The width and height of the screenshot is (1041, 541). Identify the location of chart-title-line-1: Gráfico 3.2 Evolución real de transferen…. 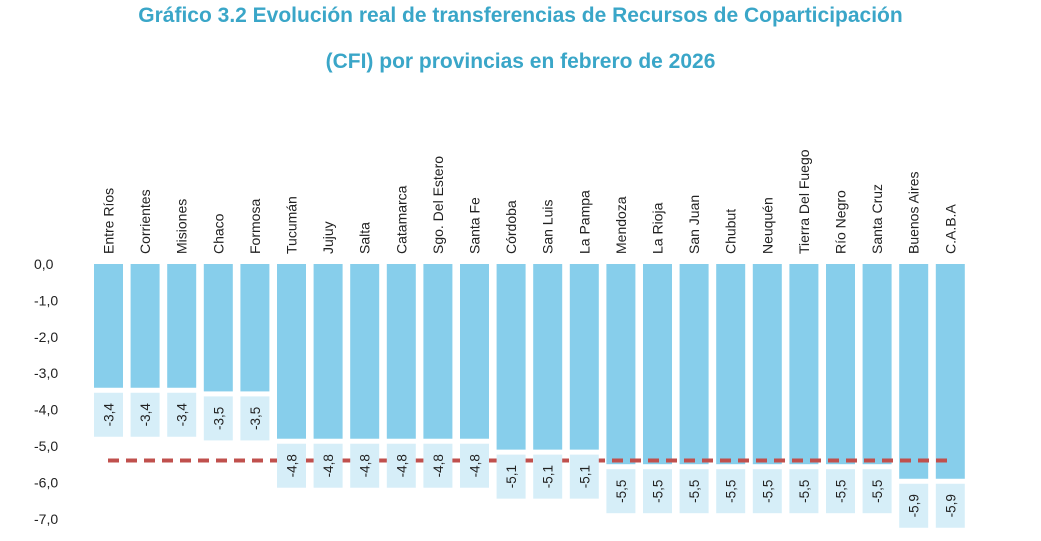
(520, 15).